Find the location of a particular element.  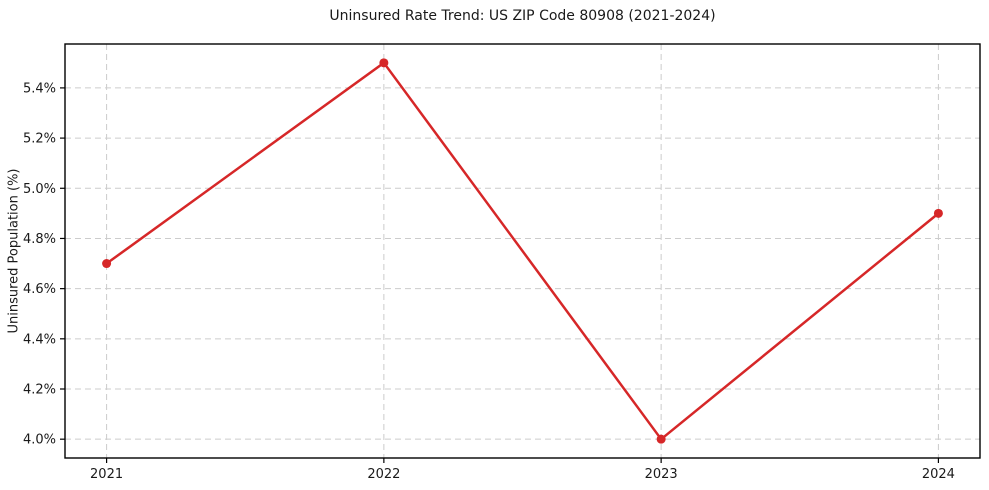

y-tick-label: 5.2% is located at coordinates (39, 139).